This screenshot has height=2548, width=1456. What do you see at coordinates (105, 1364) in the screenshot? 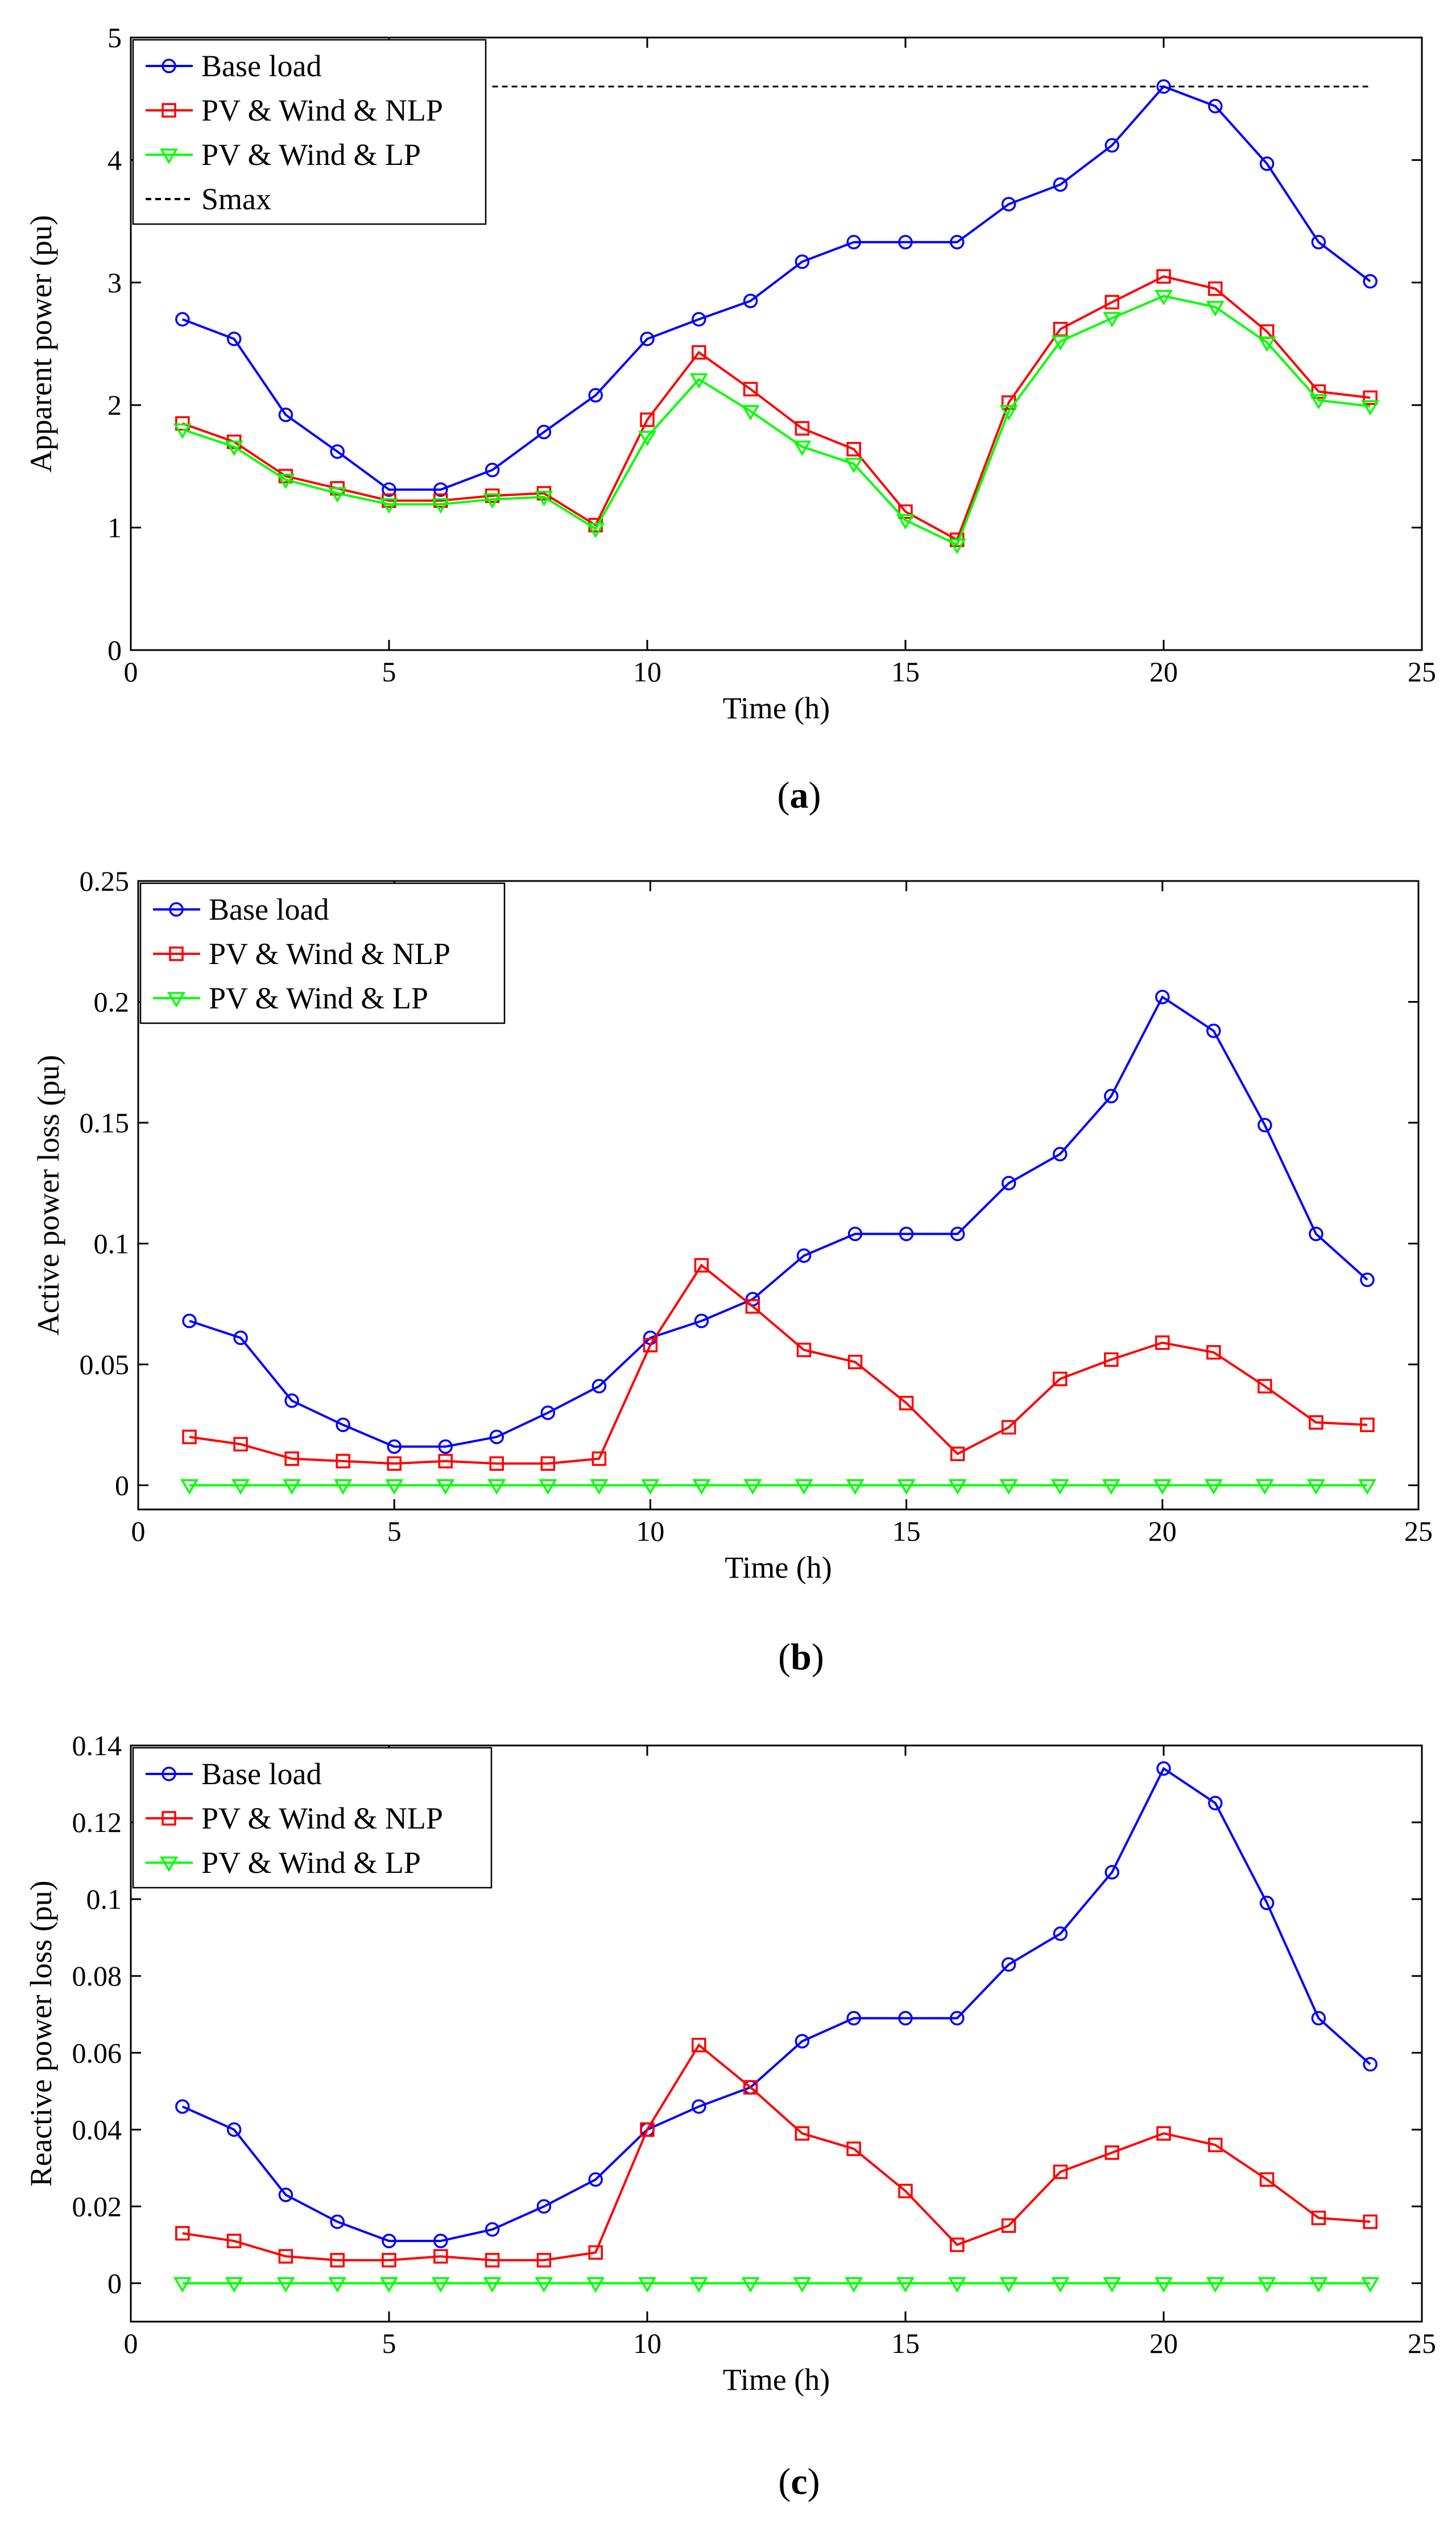
I see `y-tick-label: 0.05` at bounding box center [105, 1364].